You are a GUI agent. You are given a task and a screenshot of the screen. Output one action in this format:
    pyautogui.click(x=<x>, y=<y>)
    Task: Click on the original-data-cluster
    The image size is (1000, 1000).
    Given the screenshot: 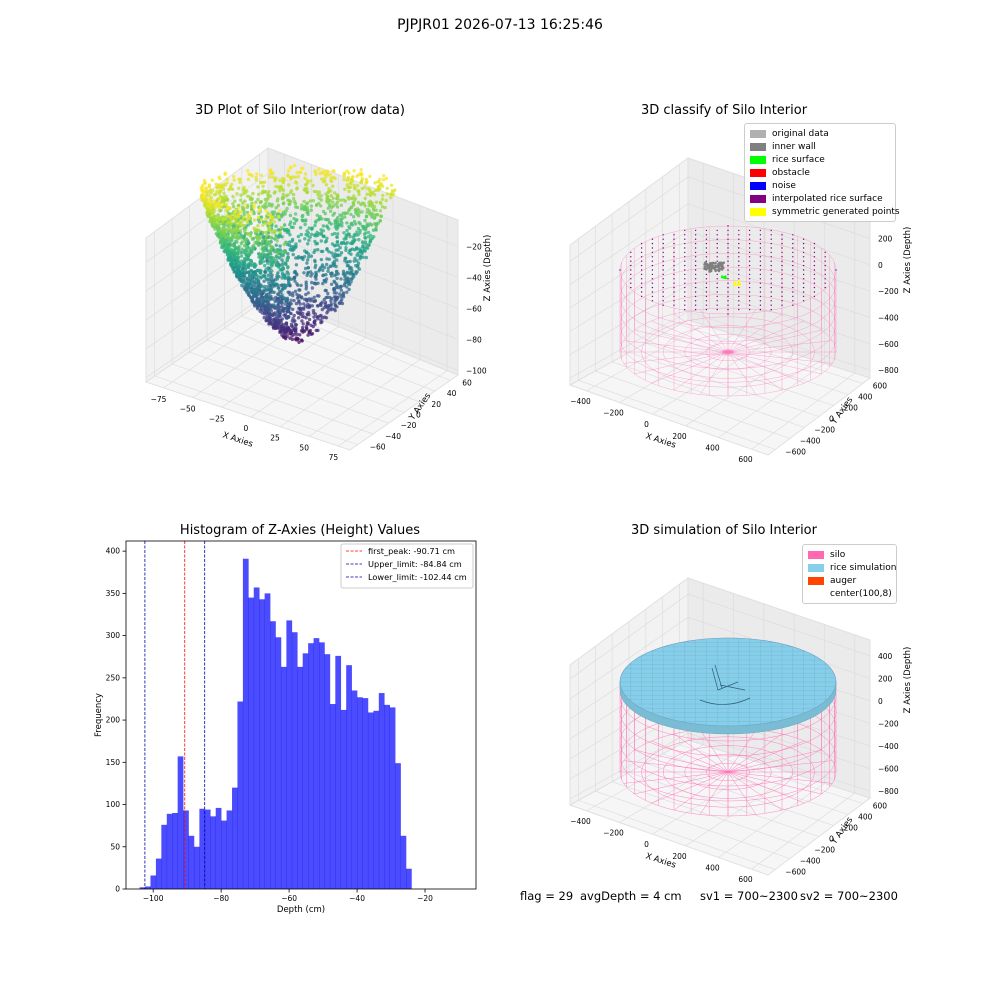 What is the action you would take?
    pyautogui.click(x=722, y=274)
    